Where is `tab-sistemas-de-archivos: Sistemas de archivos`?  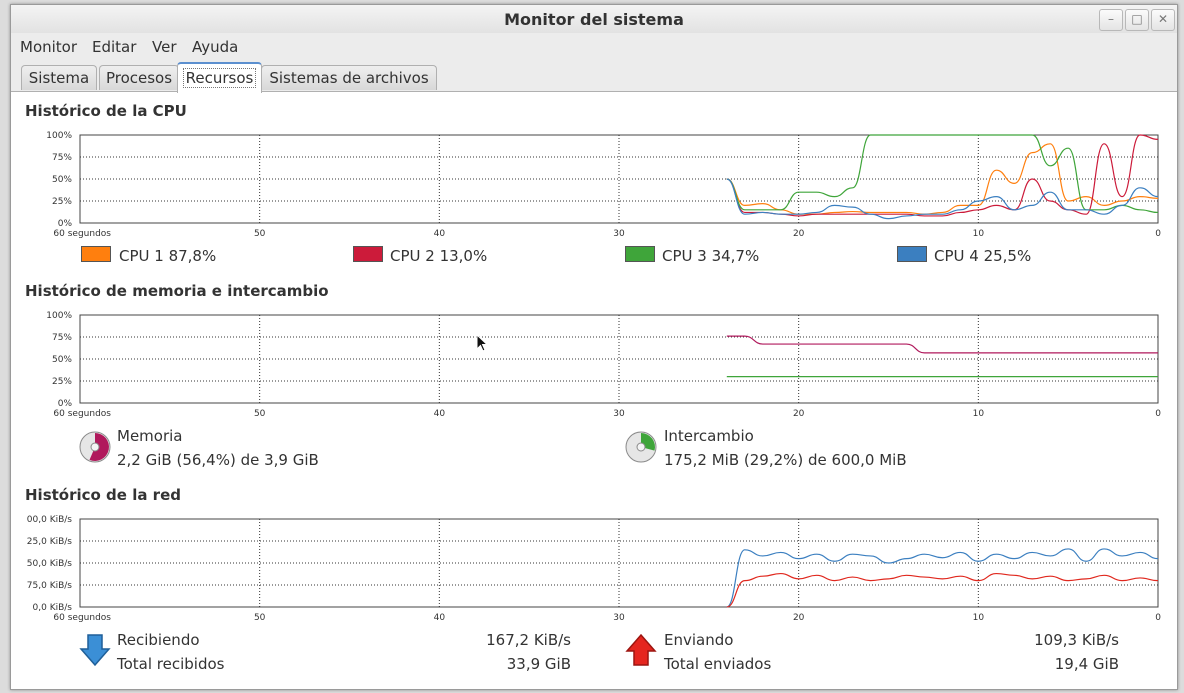 tab-sistemas-de-archivos: Sistemas de archivos is located at coordinates (349, 77).